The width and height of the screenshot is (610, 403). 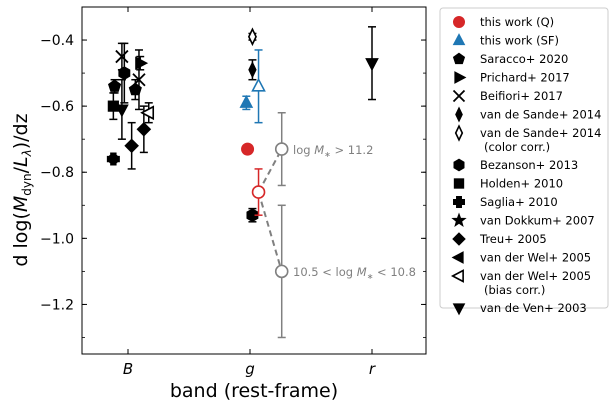 I want to click on y-axis-label-prefix: d log(, so click(x=21, y=239).